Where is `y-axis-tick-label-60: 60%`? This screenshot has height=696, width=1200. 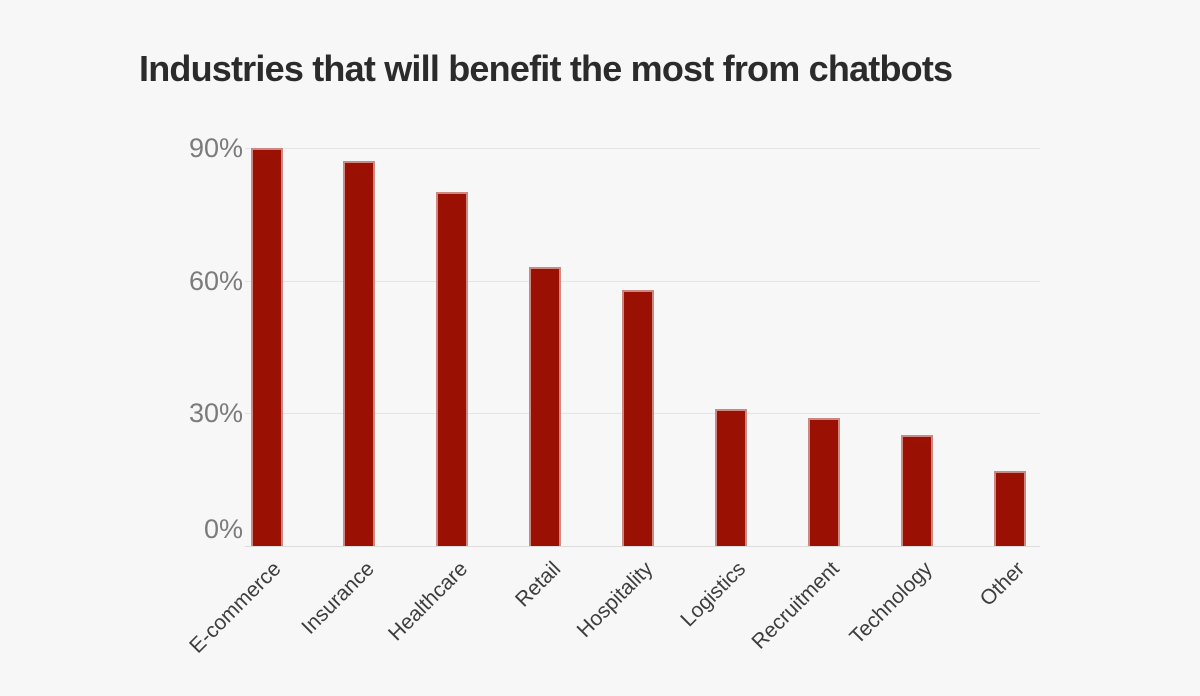
y-axis-tick-label-60: 60% is located at coordinates (215, 280).